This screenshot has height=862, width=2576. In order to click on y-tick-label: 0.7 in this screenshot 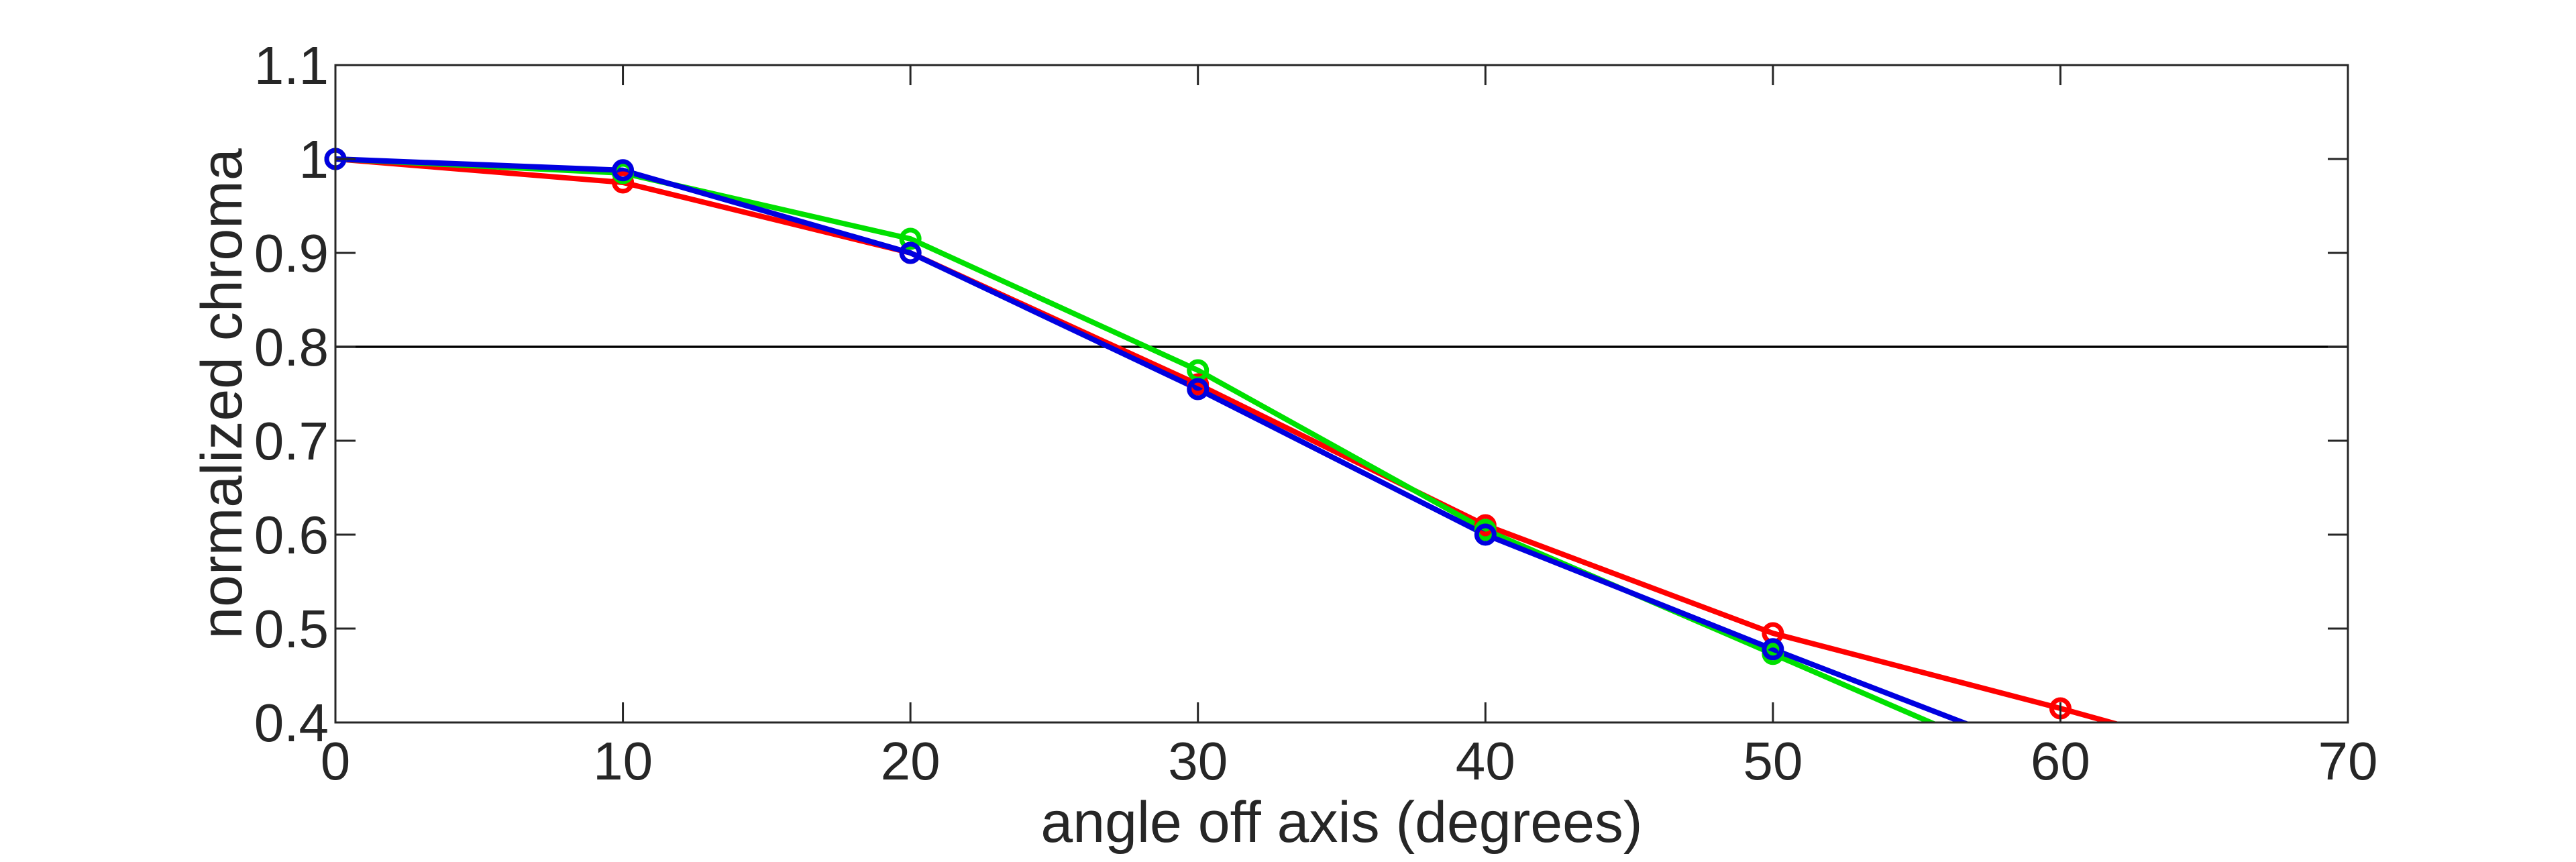, I will do `click(291, 441)`.